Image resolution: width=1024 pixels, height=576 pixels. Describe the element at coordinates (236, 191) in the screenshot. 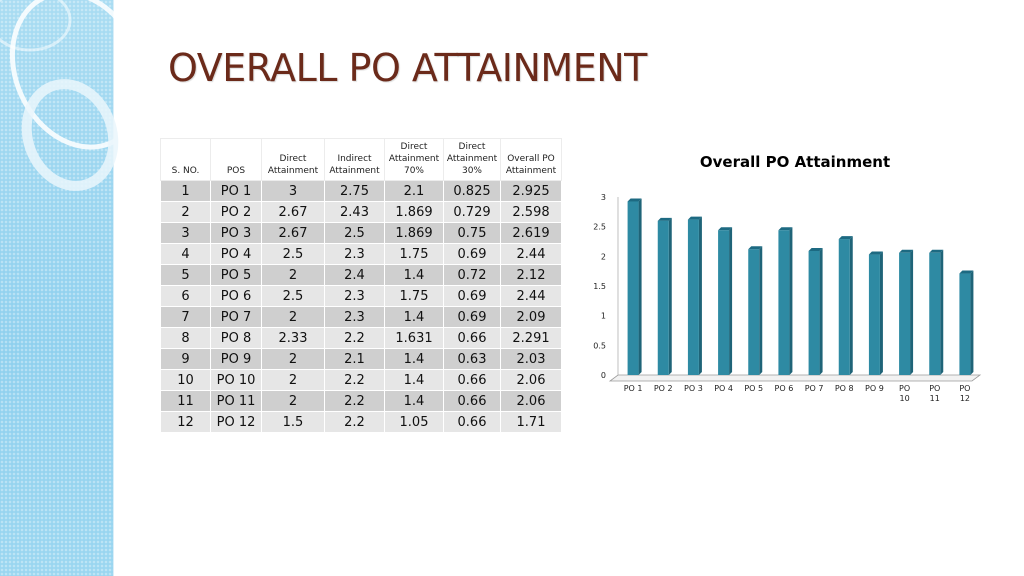

I see `cell-pos: PO 1` at that location.